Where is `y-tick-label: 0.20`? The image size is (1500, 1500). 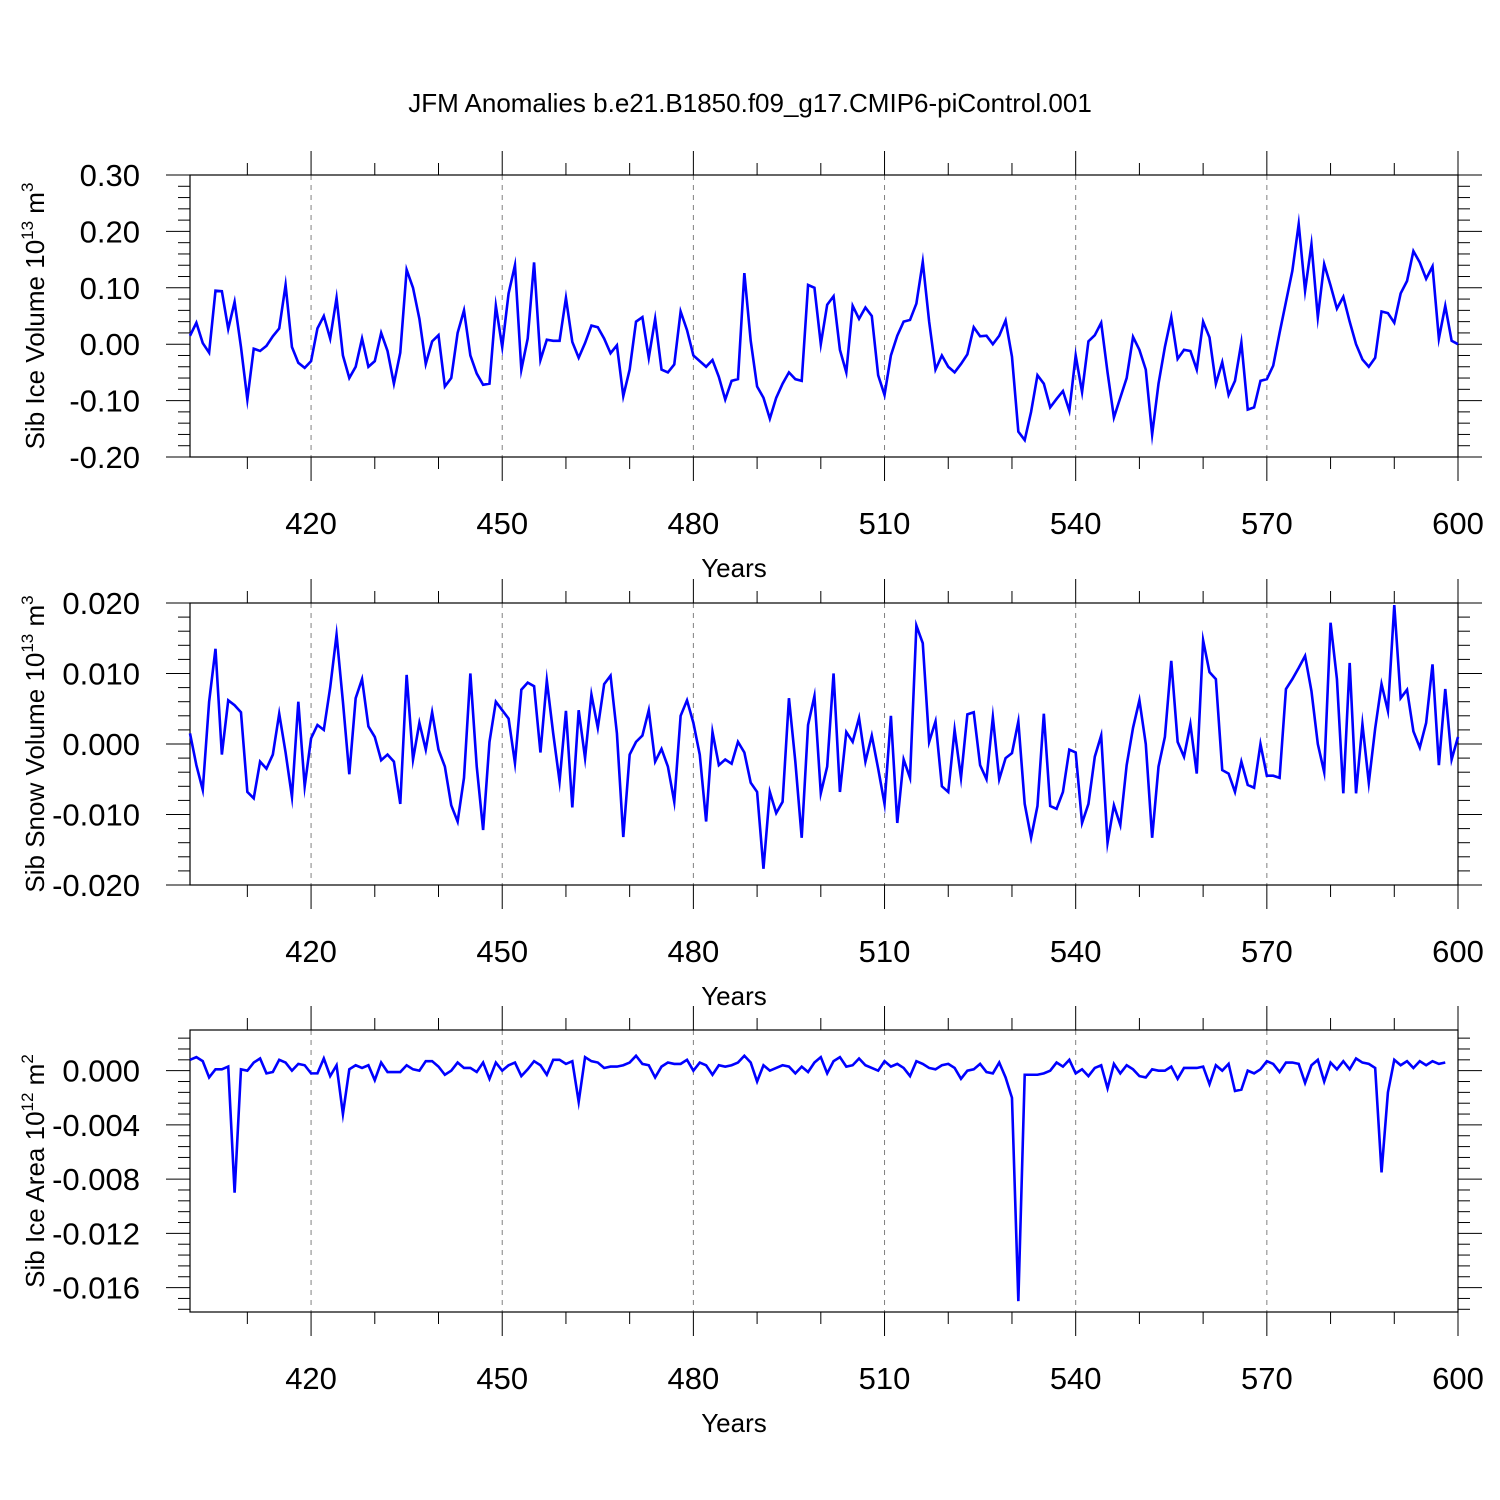
y-tick-label: 0.20 is located at coordinates (110, 231).